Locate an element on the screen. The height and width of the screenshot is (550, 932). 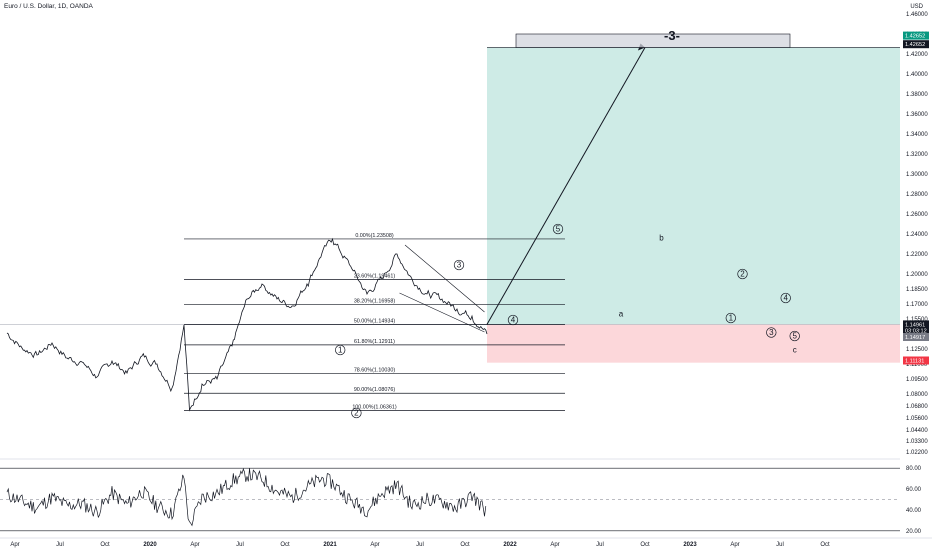
wave-label: 5 is located at coordinates (794, 336).